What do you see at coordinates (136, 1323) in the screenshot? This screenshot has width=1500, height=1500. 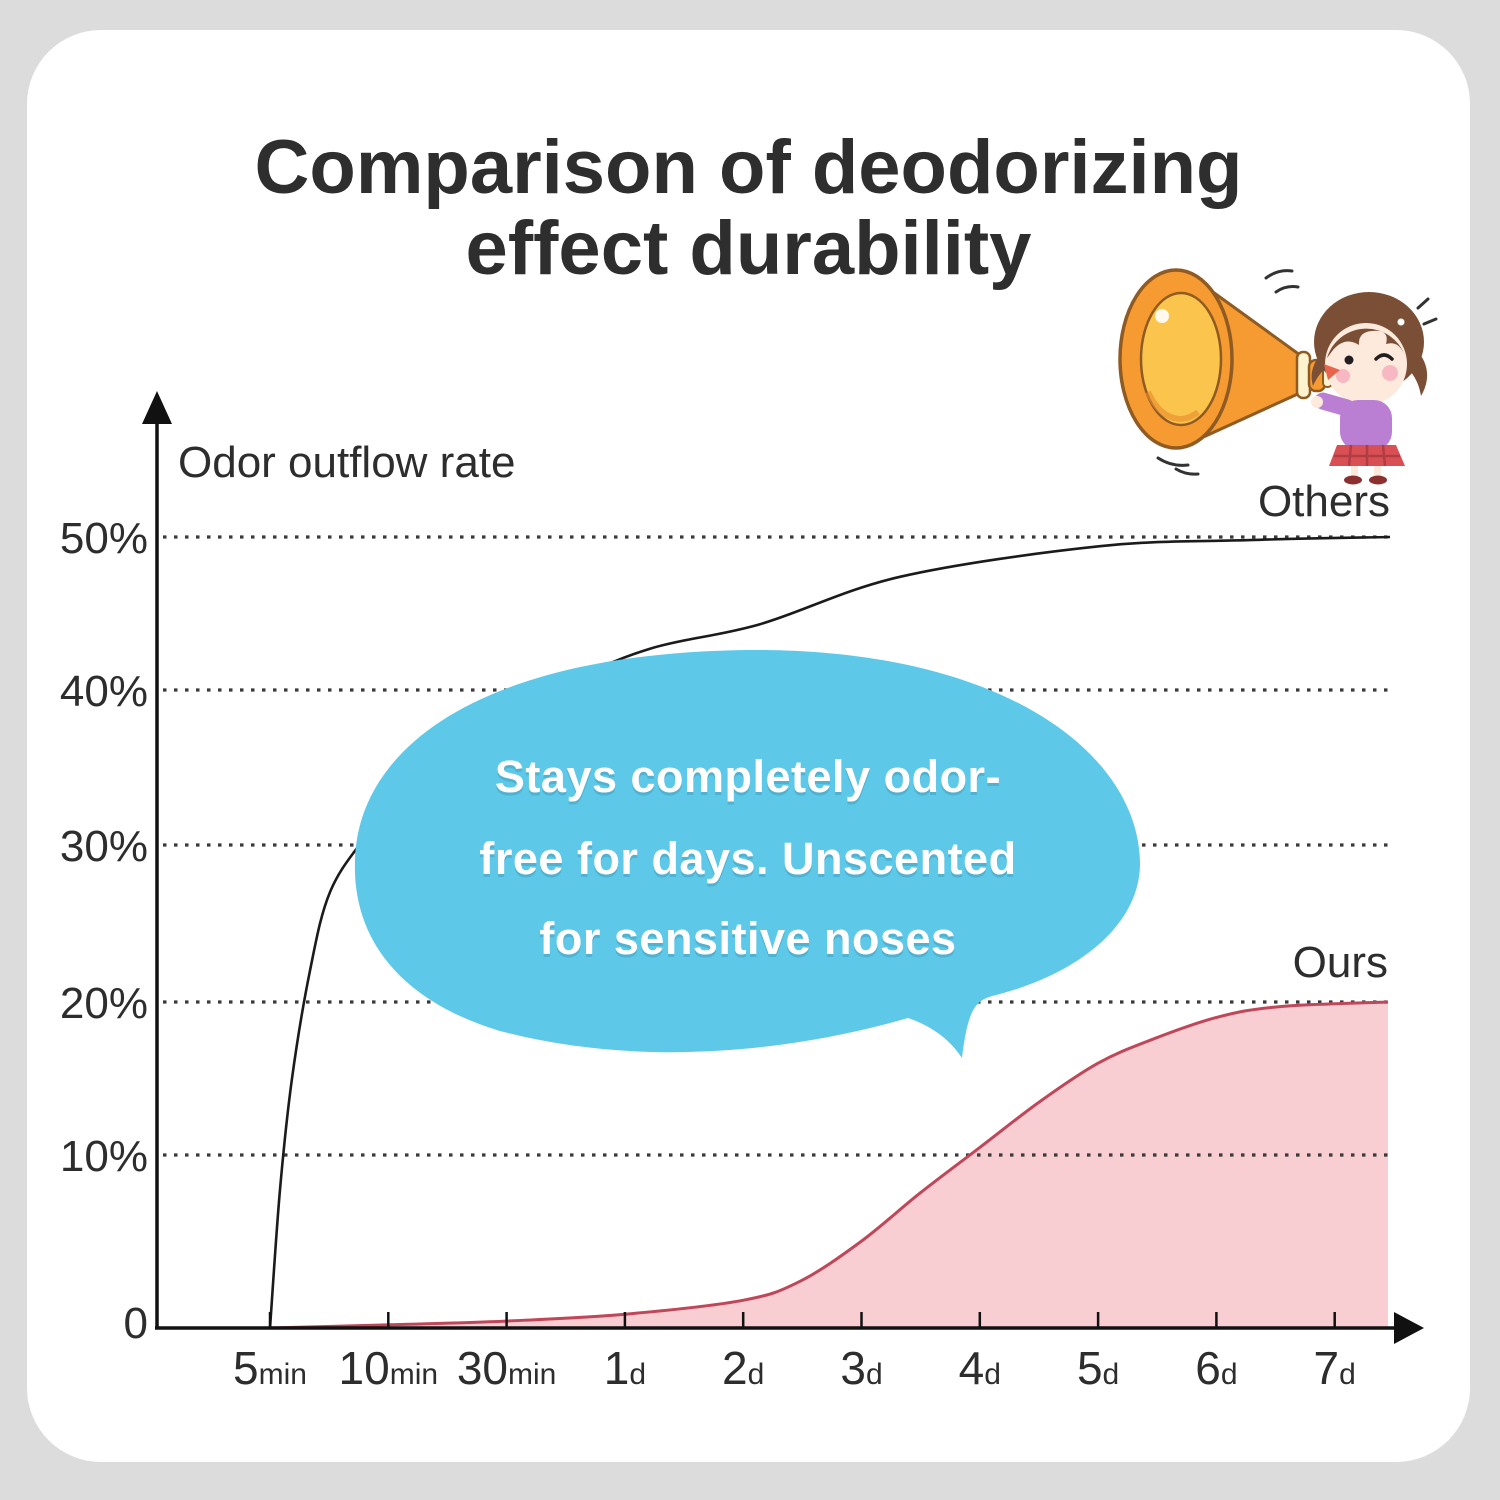 I see `y-tick-label-0: 0` at bounding box center [136, 1323].